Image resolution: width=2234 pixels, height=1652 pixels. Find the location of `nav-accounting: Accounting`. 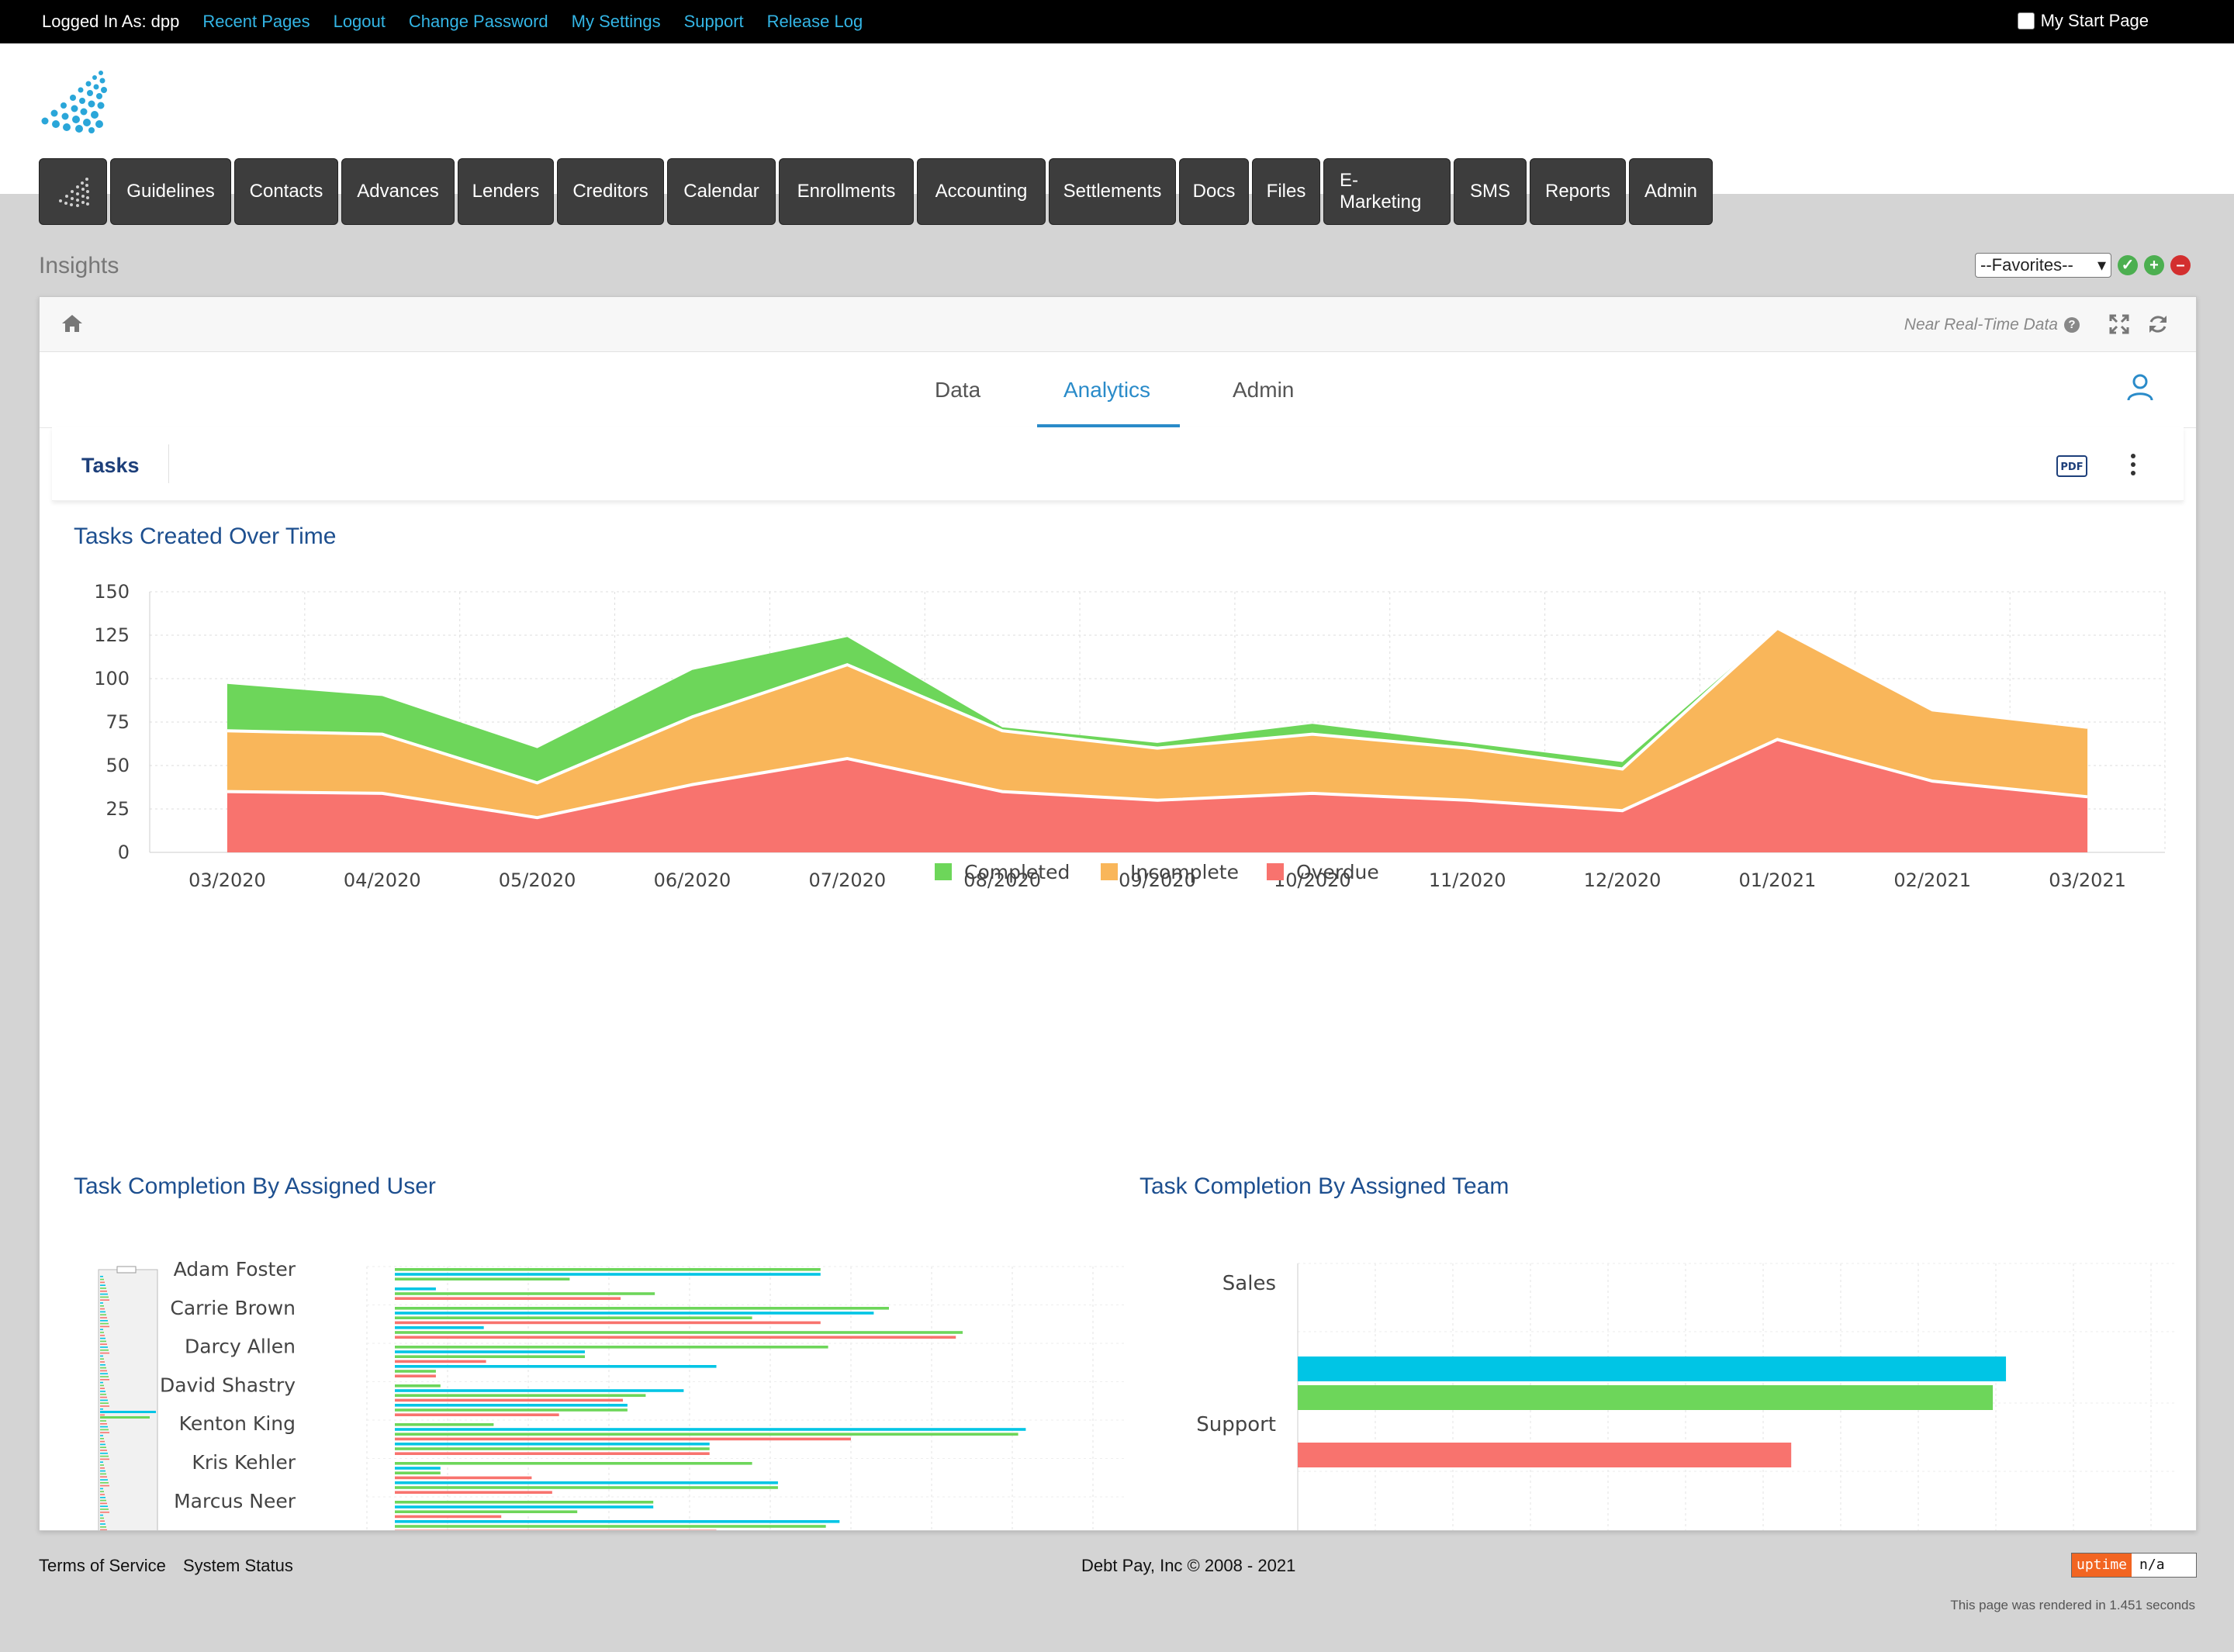

nav-accounting: Accounting is located at coordinates (982, 192).